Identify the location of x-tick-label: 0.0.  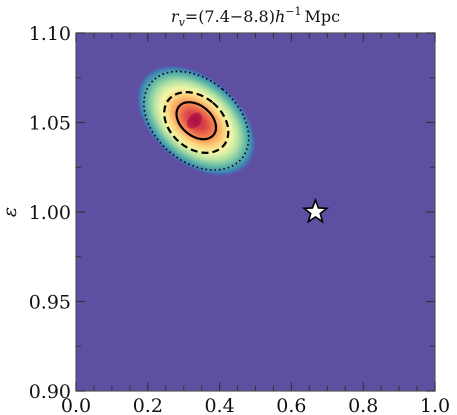
(76, 405).